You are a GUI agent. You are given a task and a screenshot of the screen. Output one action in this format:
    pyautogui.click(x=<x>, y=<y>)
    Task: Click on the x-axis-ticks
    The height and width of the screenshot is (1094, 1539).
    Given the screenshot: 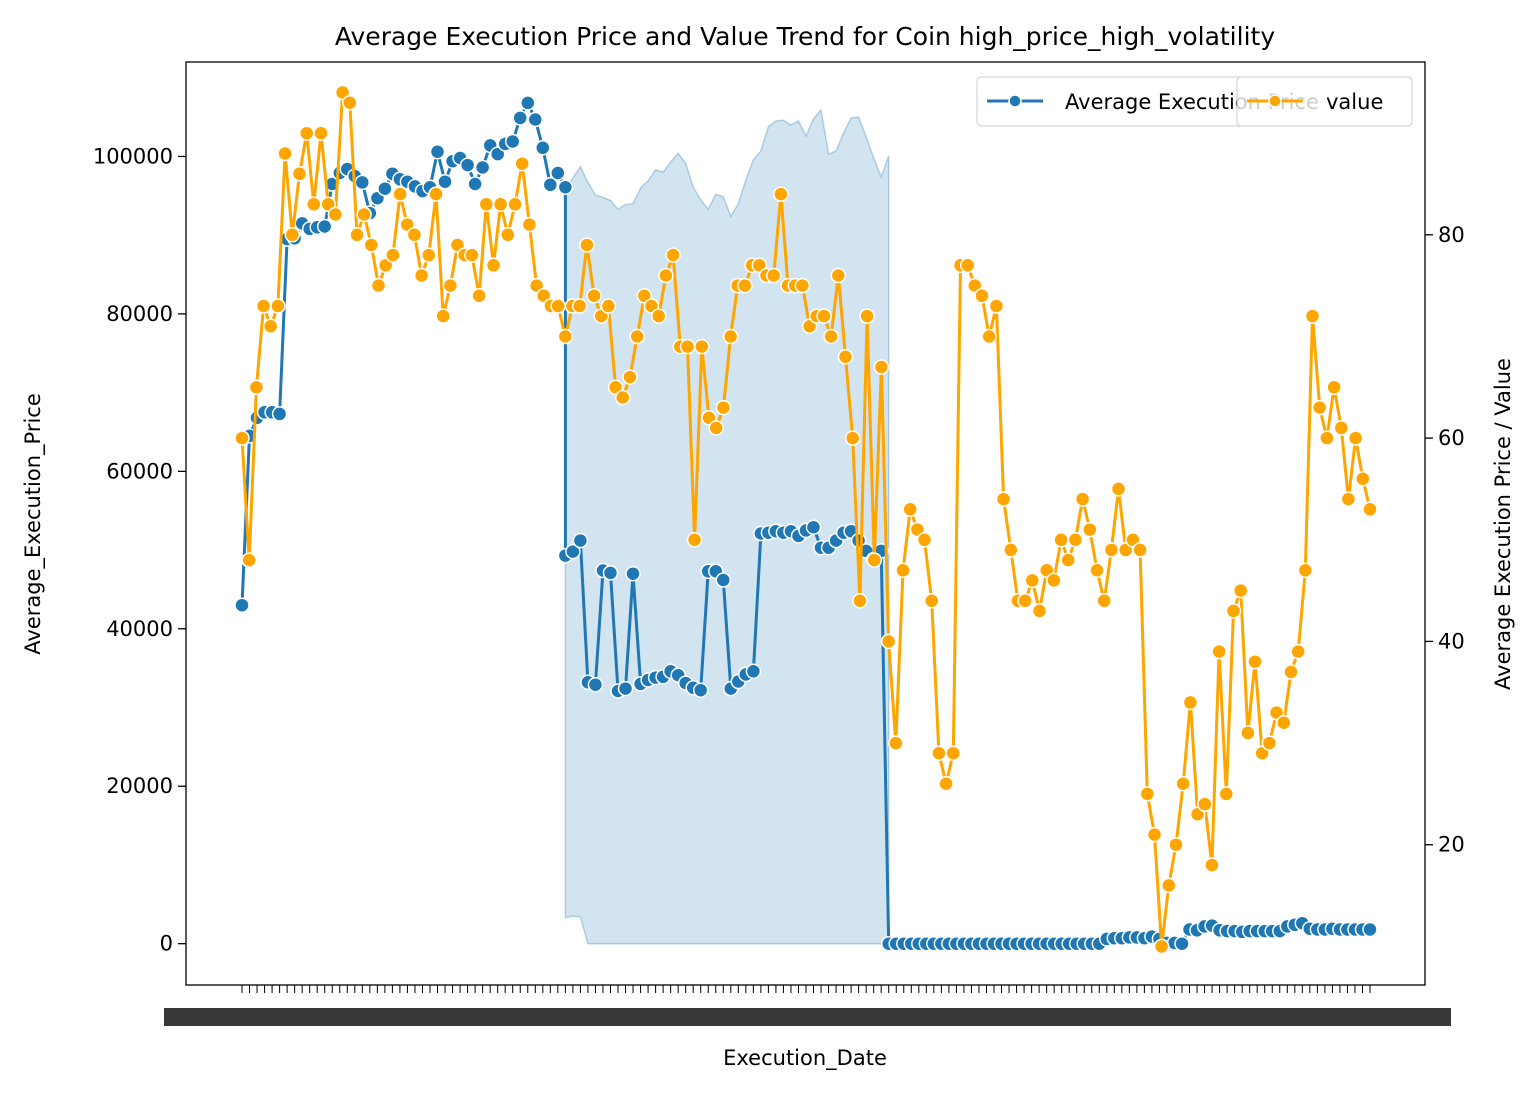 What is the action you would take?
    pyautogui.click(x=807, y=1005)
    